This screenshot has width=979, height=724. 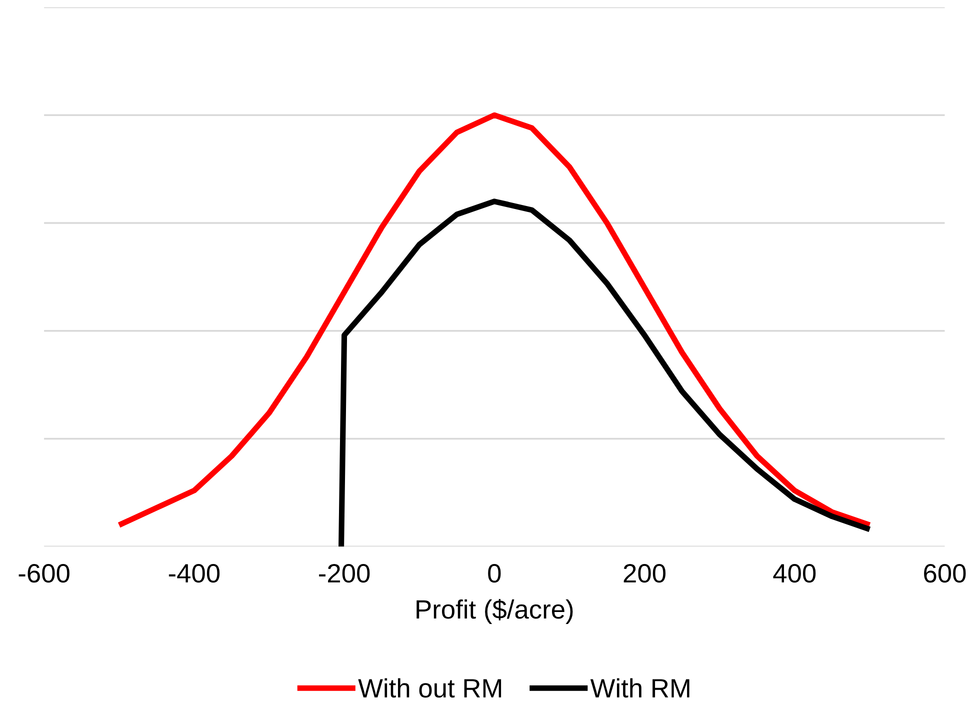 What do you see at coordinates (945, 573) in the screenshot?
I see `x-tick-label: 600` at bounding box center [945, 573].